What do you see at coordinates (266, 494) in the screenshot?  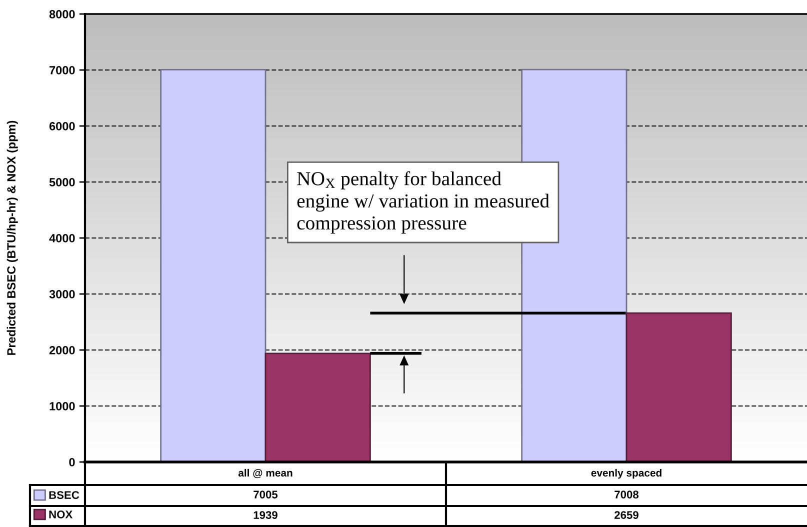 I see `data-label: 7005` at bounding box center [266, 494].